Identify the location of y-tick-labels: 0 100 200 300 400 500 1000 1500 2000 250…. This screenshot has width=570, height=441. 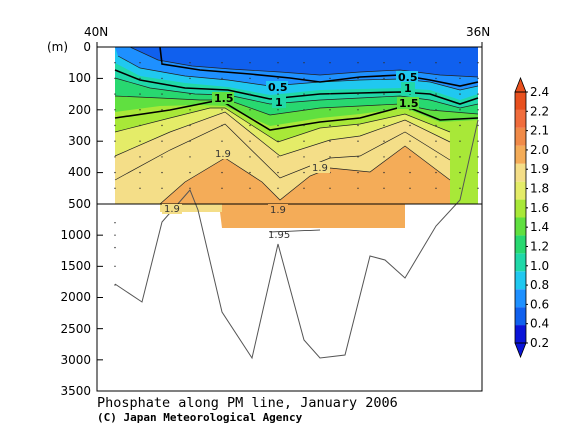
(75, 219).